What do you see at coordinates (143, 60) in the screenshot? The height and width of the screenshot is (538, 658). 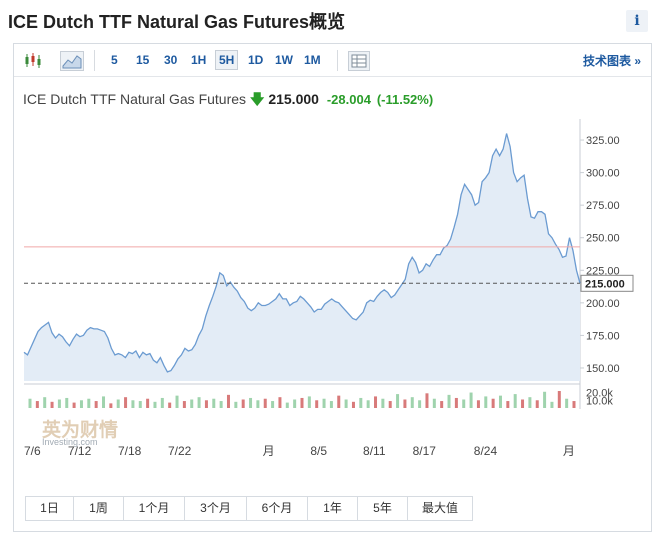 I see `timeframe-15: 15` at bounding box center [143, 60].